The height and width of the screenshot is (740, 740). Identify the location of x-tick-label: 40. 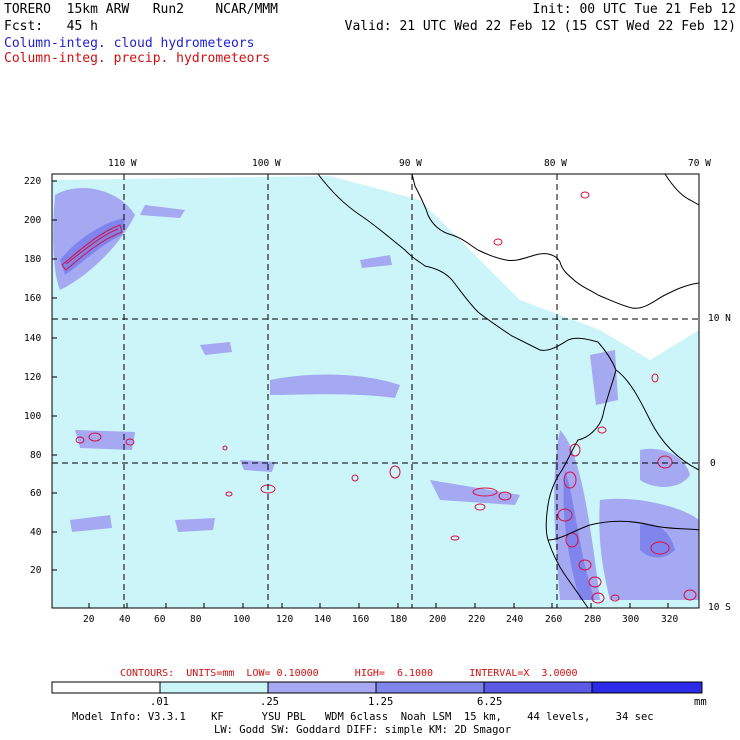
(125, 619).